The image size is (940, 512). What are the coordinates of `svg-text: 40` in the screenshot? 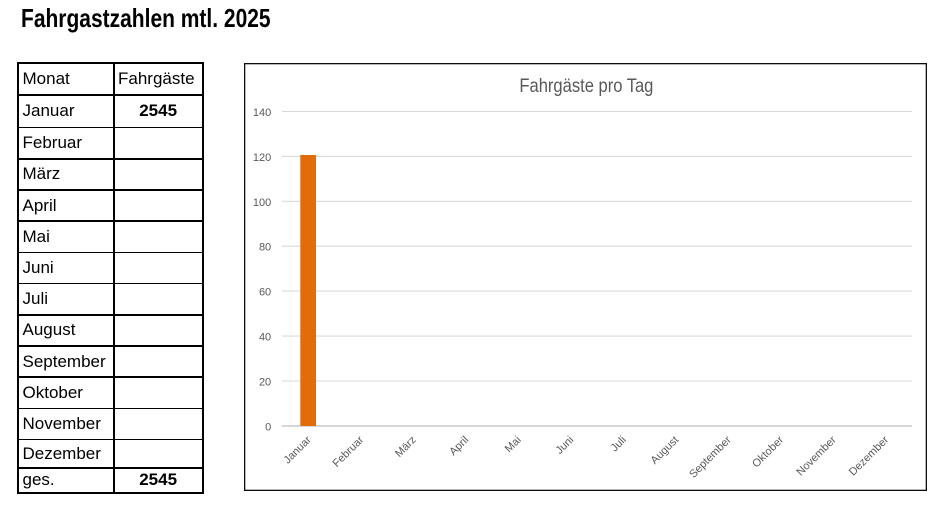 It's located at (265, 338).